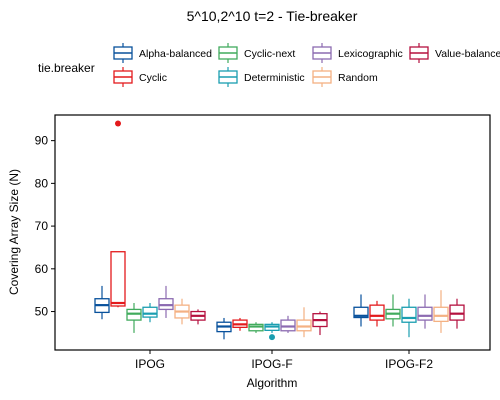 The width and height of the screenshot is (500, 400). What do you see at coordinates (320, 323) in the screenshot?
I see `box-value-balanced-ipog-f` at bounding box center [320, 323].